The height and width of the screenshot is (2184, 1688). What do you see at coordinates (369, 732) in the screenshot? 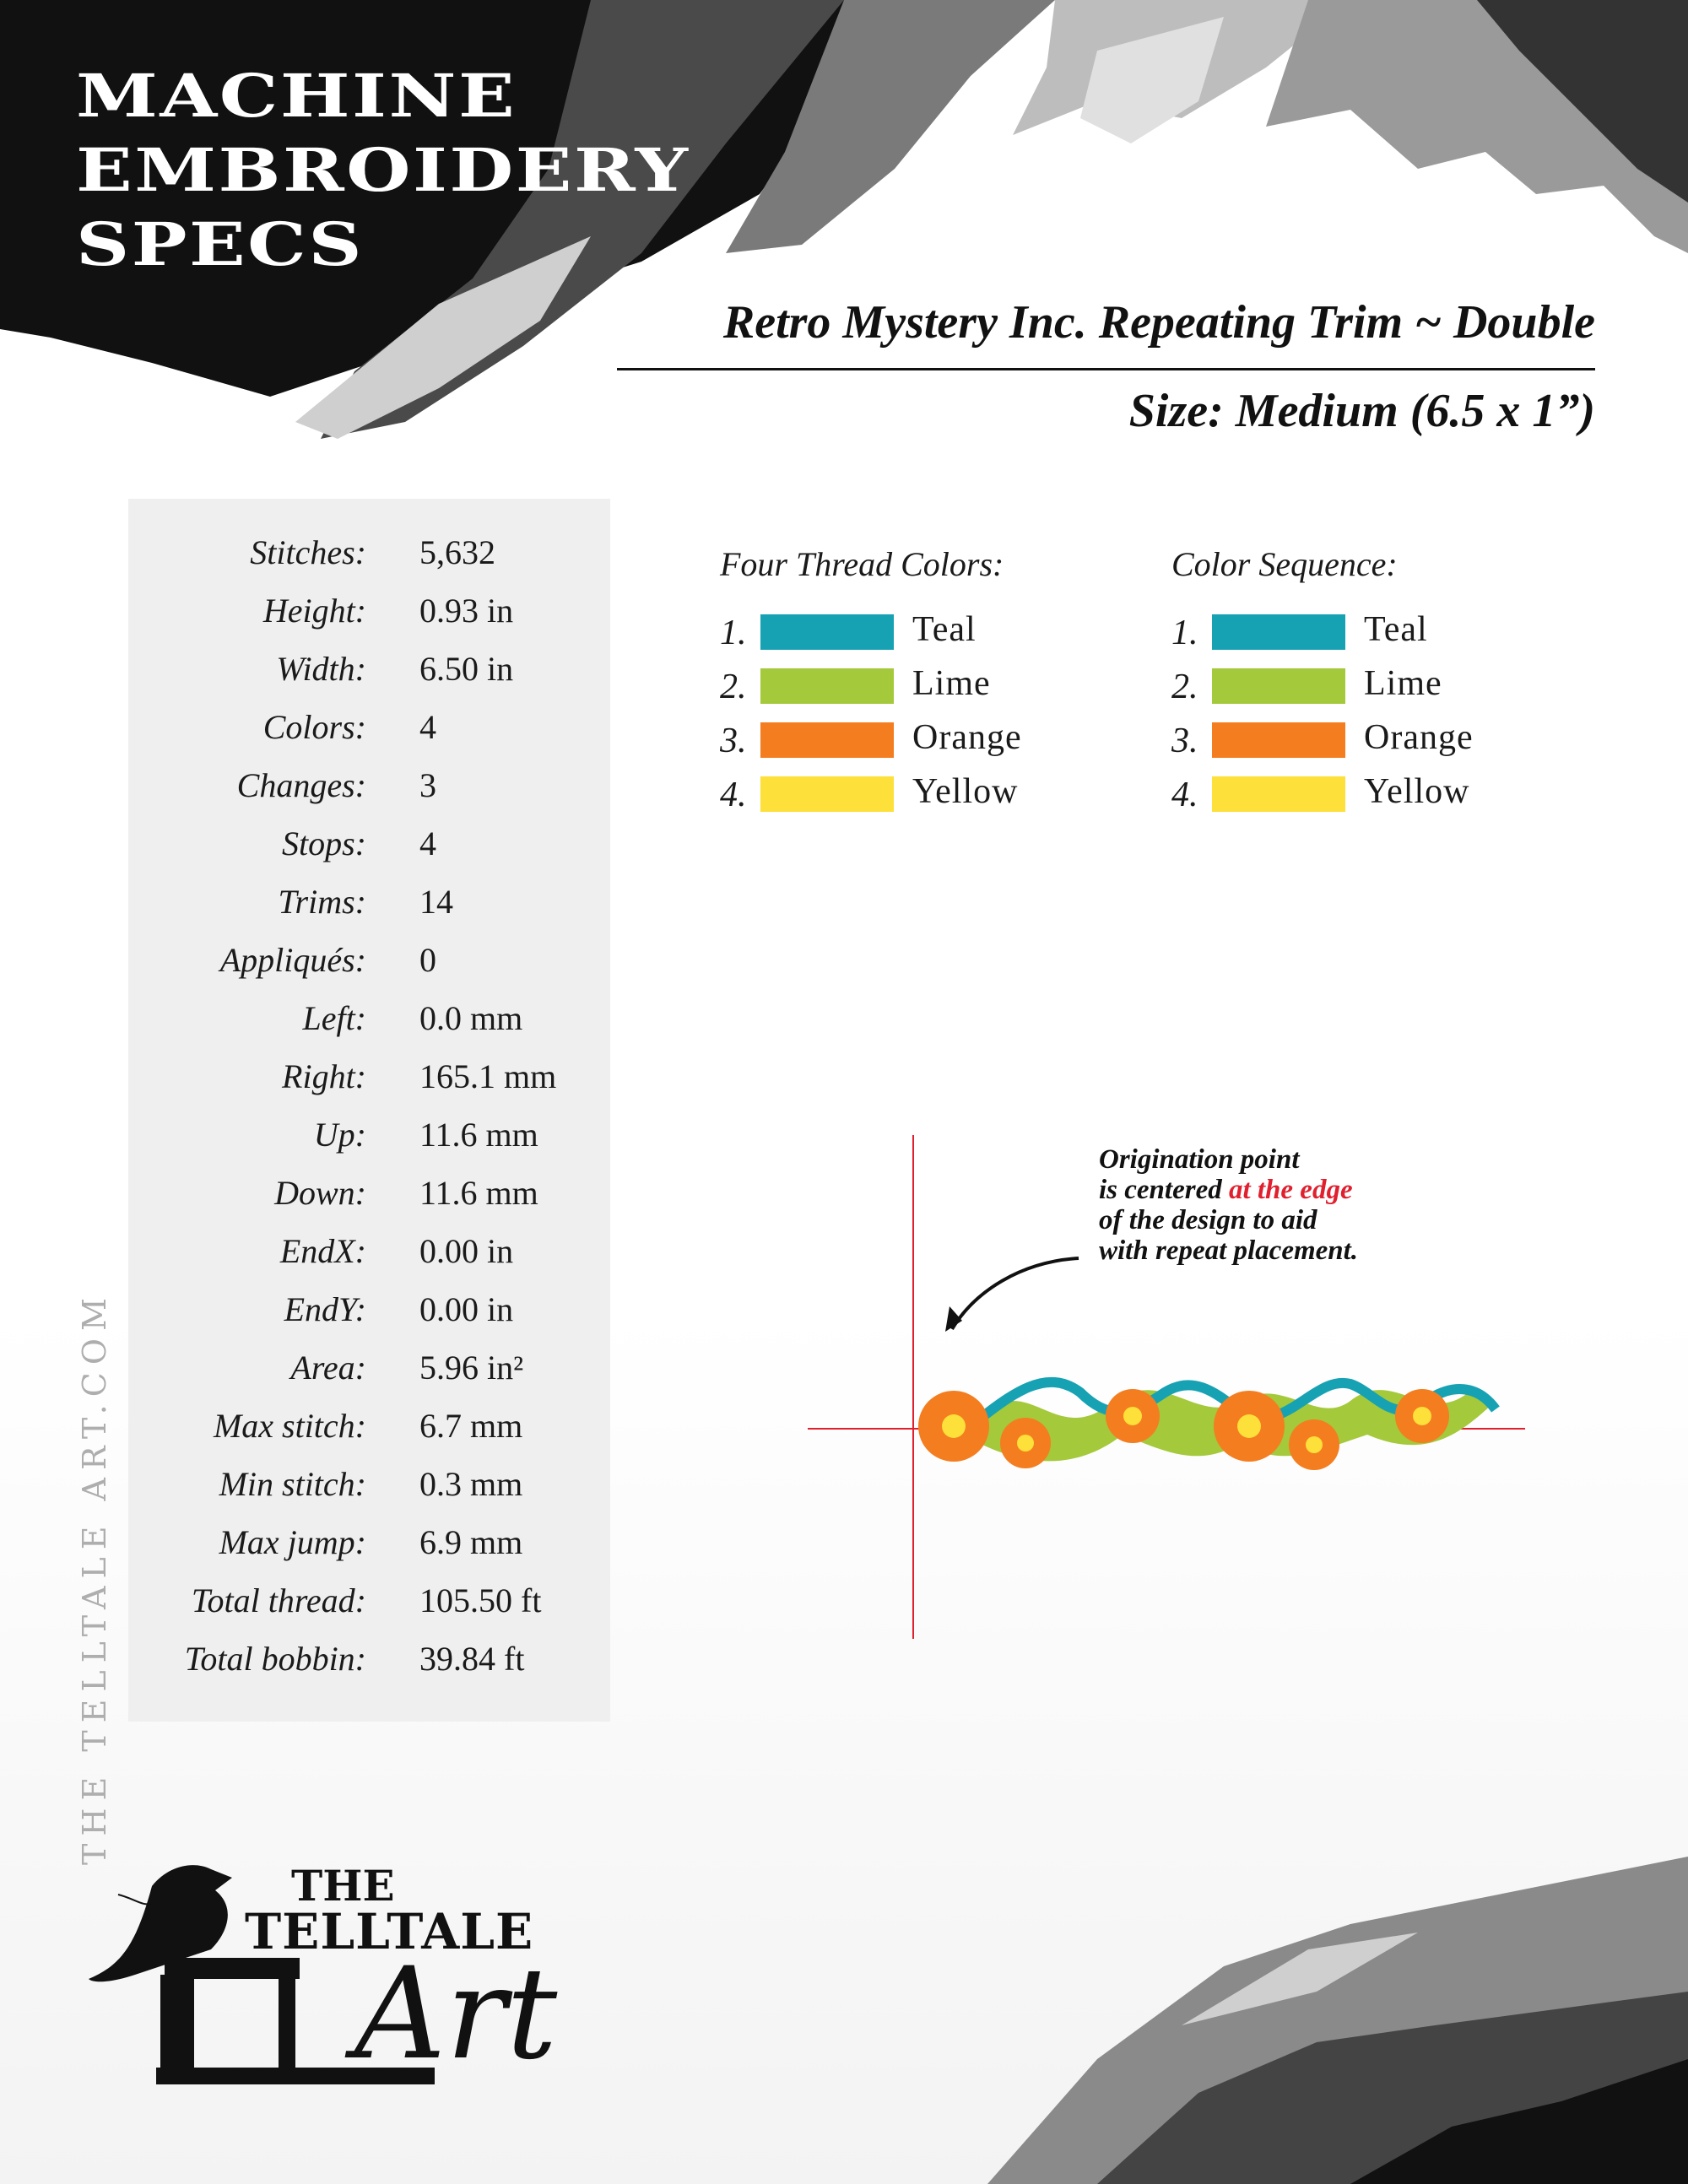
I see `spec-row: Colors: 4` at bounding box center [369, 732].